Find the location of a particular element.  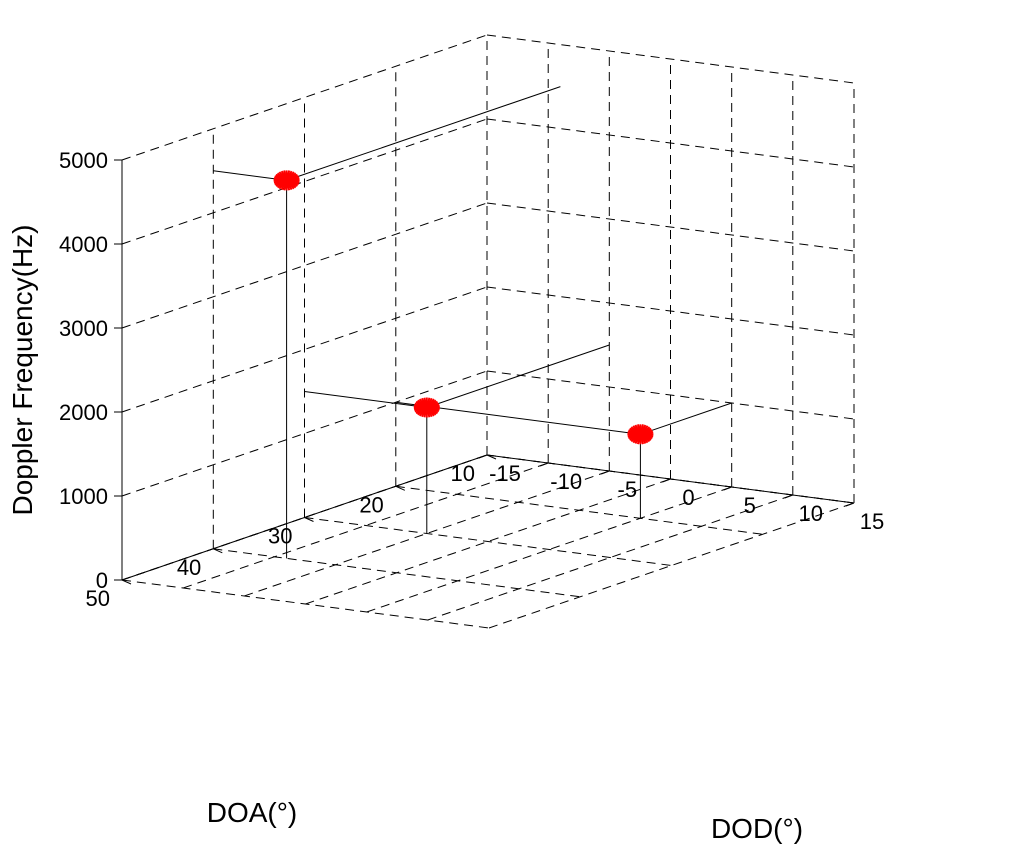

z-tick-label: 1000 is located at coordinates (83, 496).